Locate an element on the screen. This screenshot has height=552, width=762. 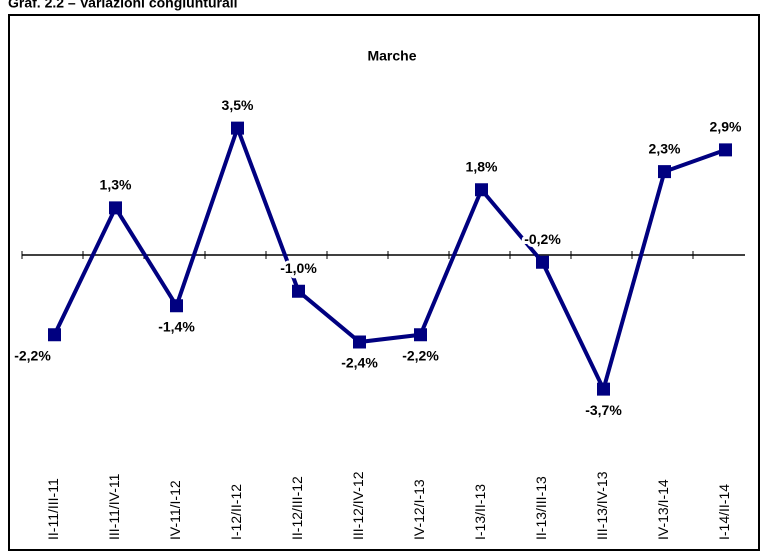
x-tick-label: III-11/IV-11 is located at coordinates (114, 506).